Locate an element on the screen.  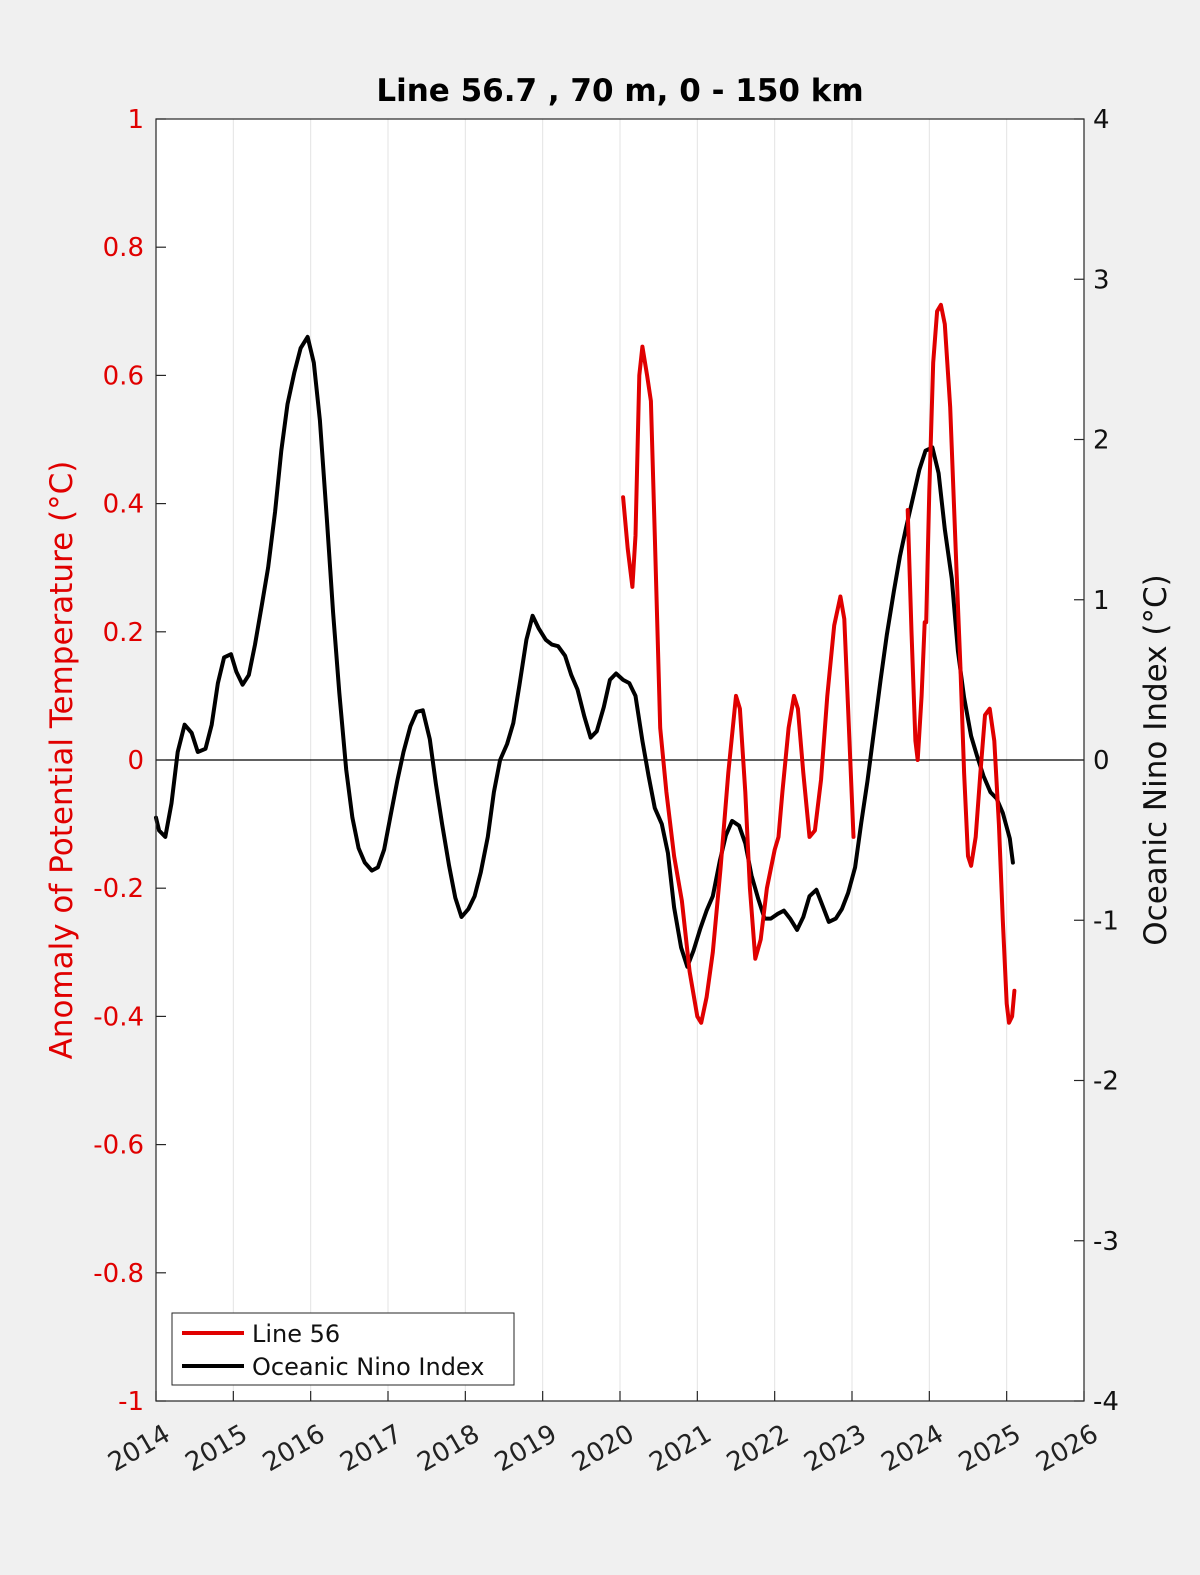
y-left-tick-label: 1 is located at coordinates (135, 120).